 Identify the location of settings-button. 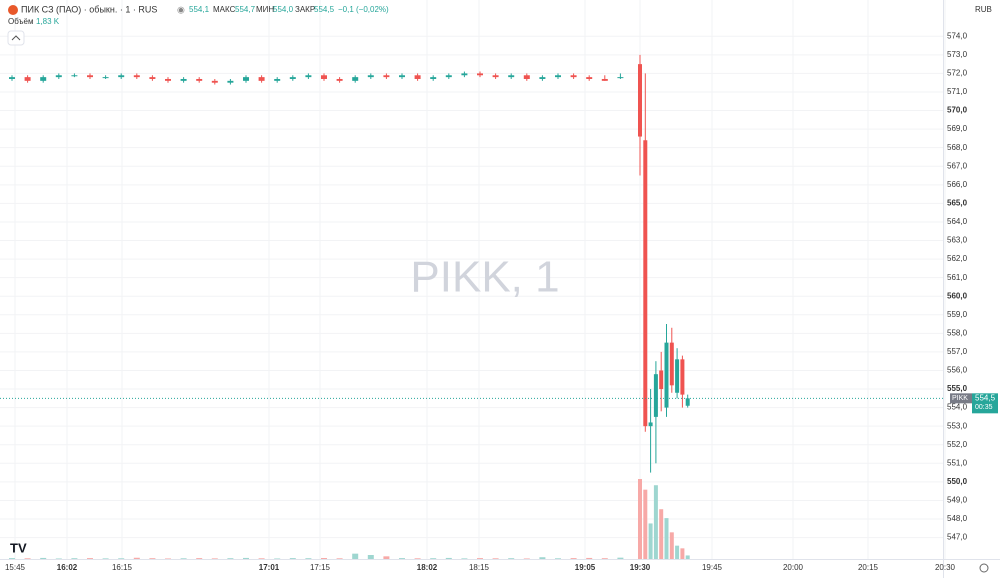
(984, 568).